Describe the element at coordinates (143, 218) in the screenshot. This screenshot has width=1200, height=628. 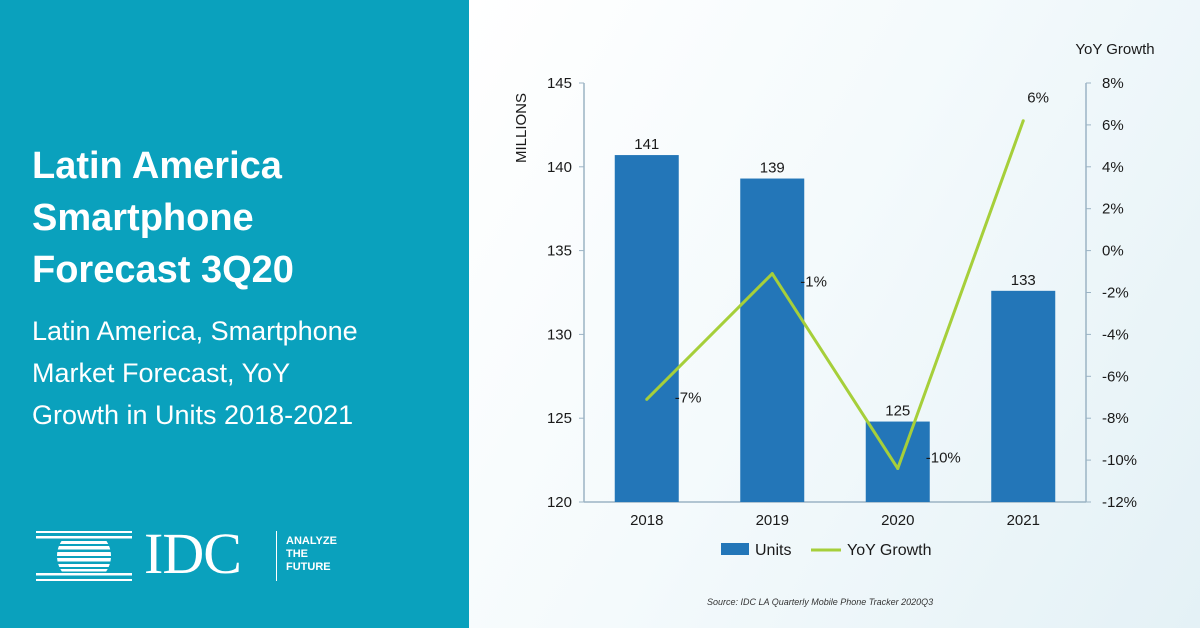
I see `title-line-2: Smartphone` at that location.